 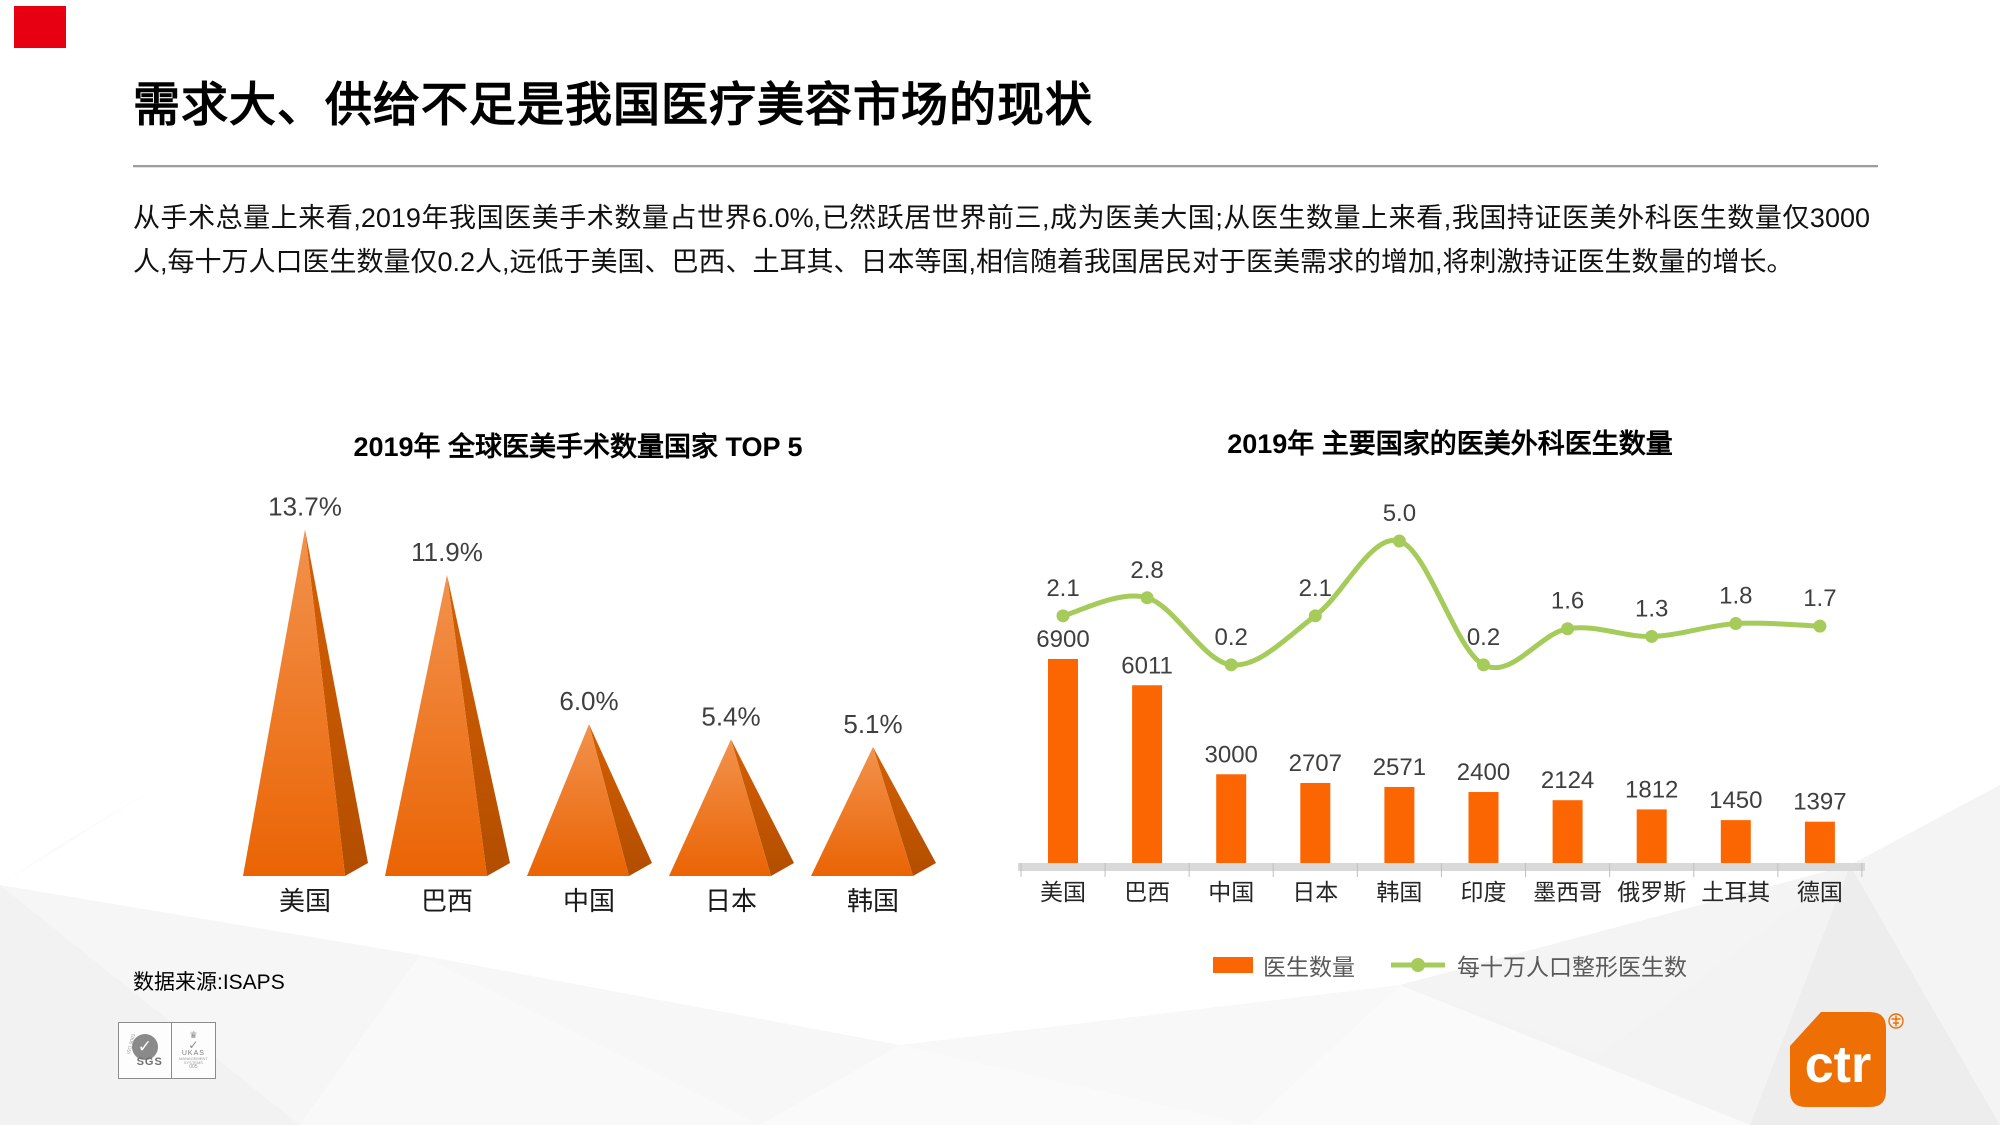 What do you see at coordinates (1567, 601) in the screenshot?
I see `line-value-label: 1.6` at bounding box center [1567, 601].